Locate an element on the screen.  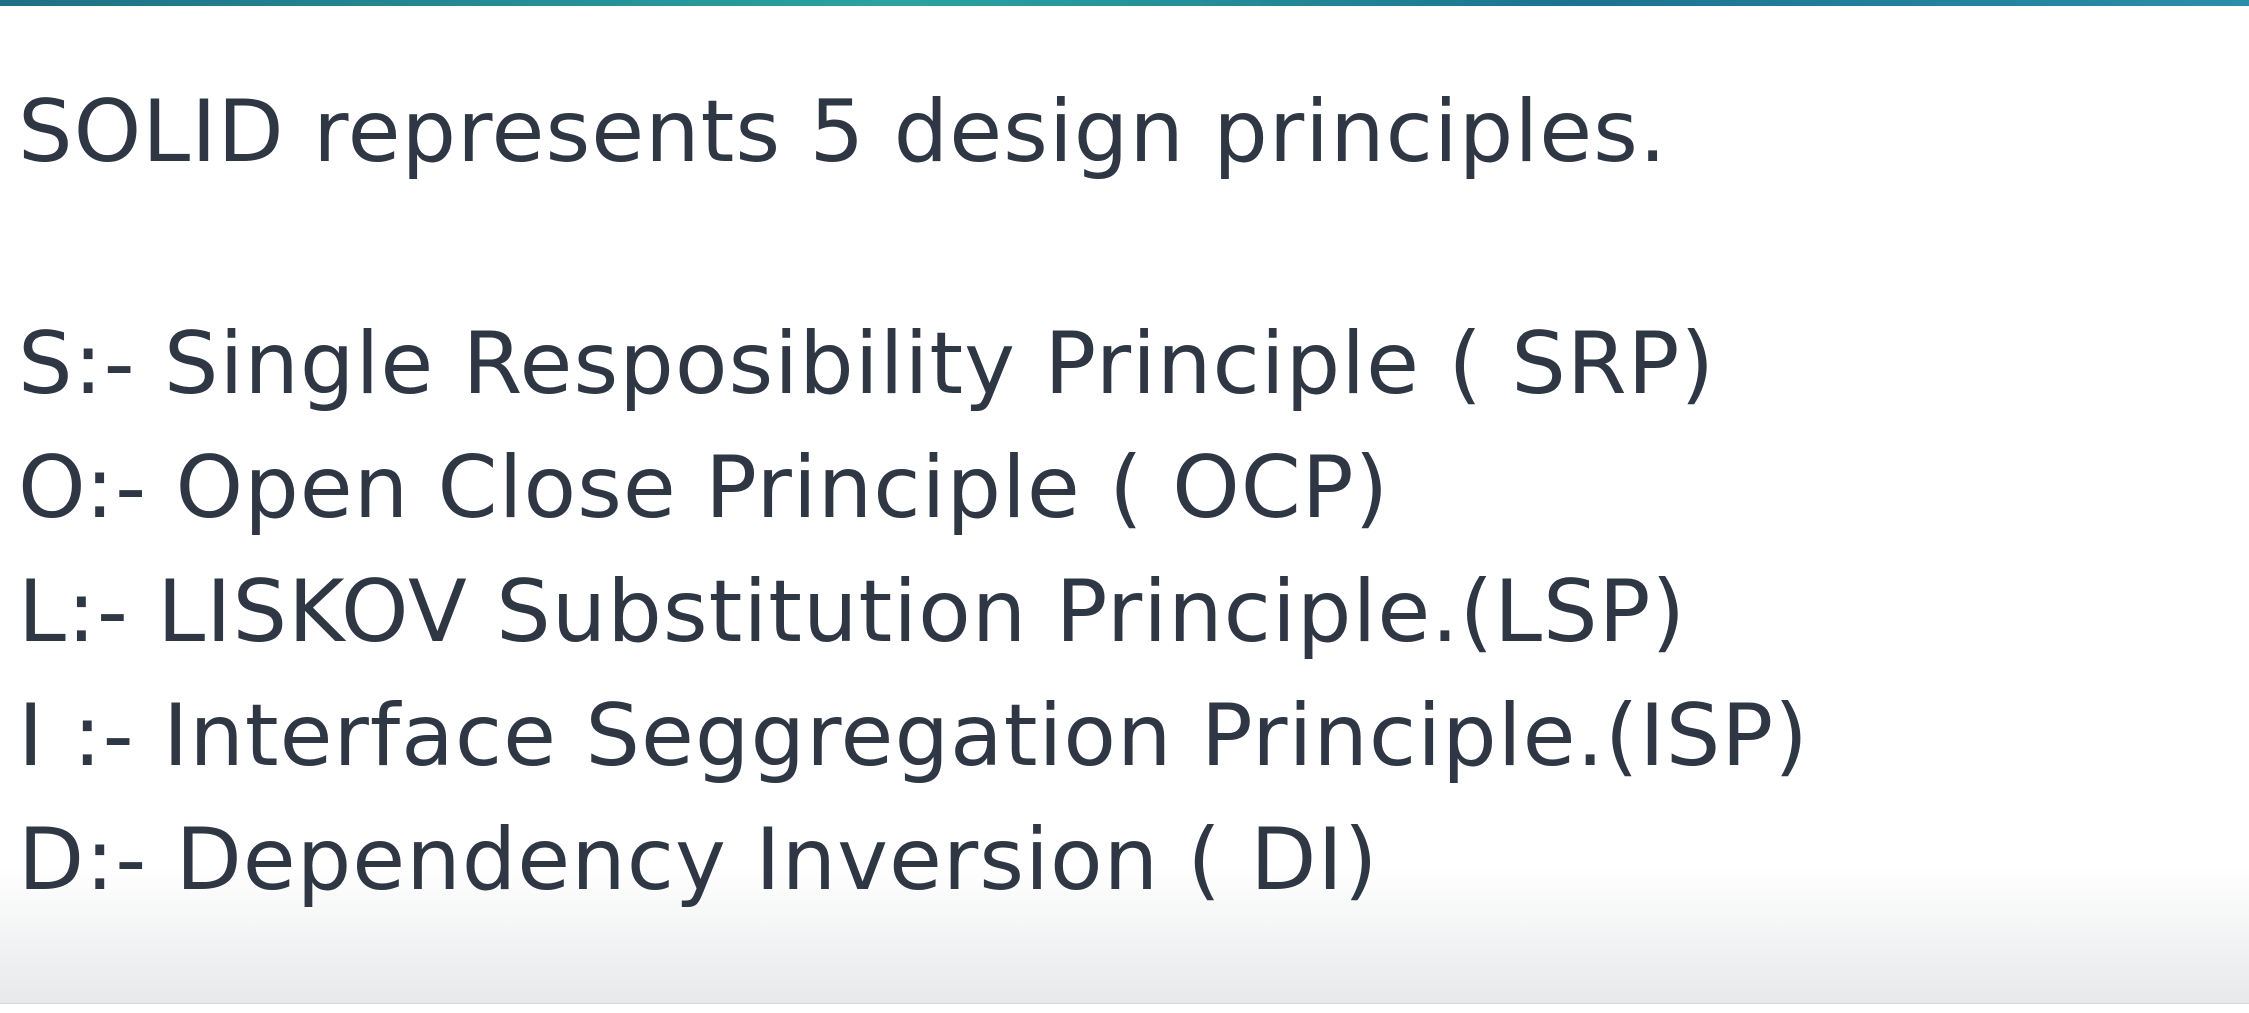
principle-ocp: O:- Open Close Principle ( OCP) is located at coordinates (704, 488).